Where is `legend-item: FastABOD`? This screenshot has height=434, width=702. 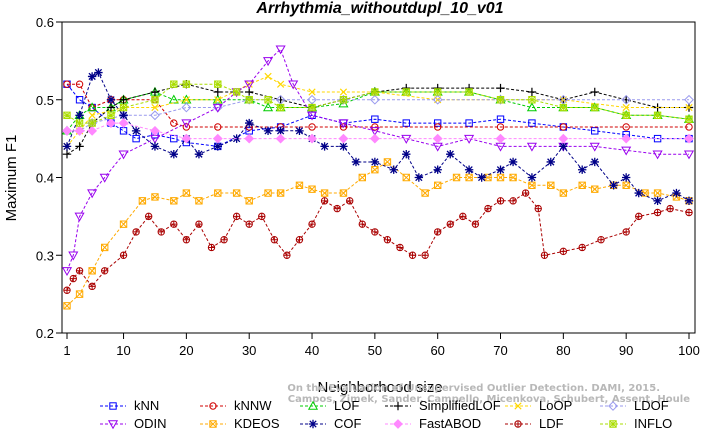 legend-item: FastABOD is located at coordinates (433, 423).